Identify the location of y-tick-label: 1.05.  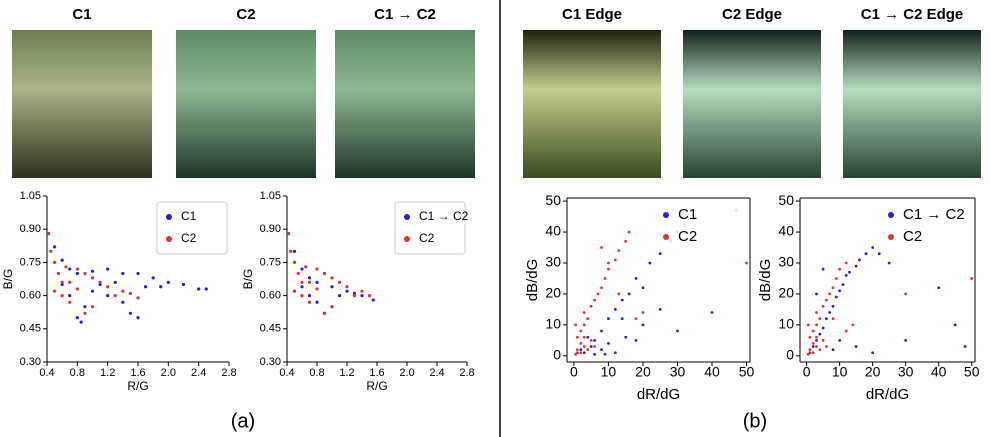
(30, 196).